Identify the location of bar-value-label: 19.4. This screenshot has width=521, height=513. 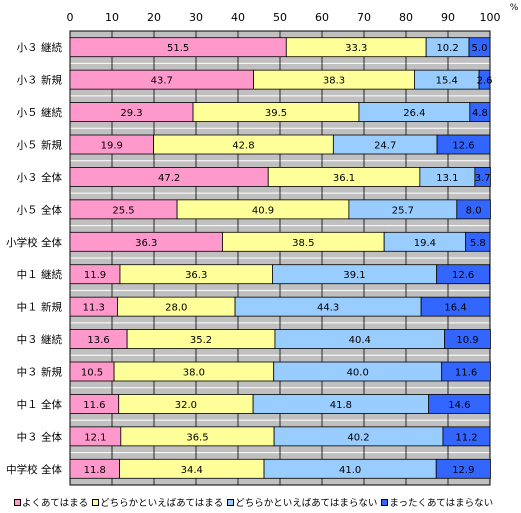
(425, 243).